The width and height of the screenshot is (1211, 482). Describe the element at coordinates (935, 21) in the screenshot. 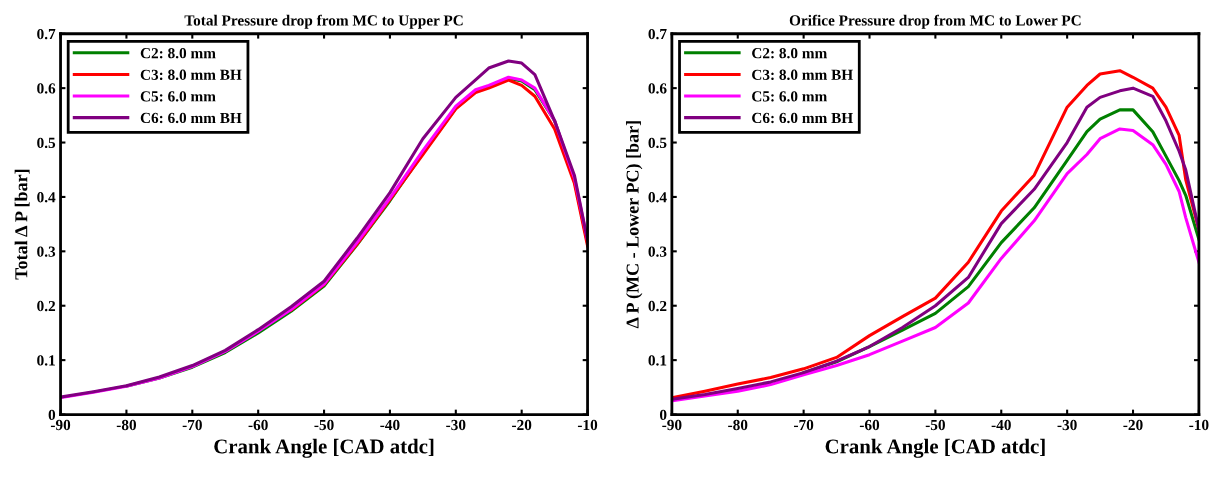

I see `chart-title: Orifice Pressure drop from MC to Lower PC` at that location.